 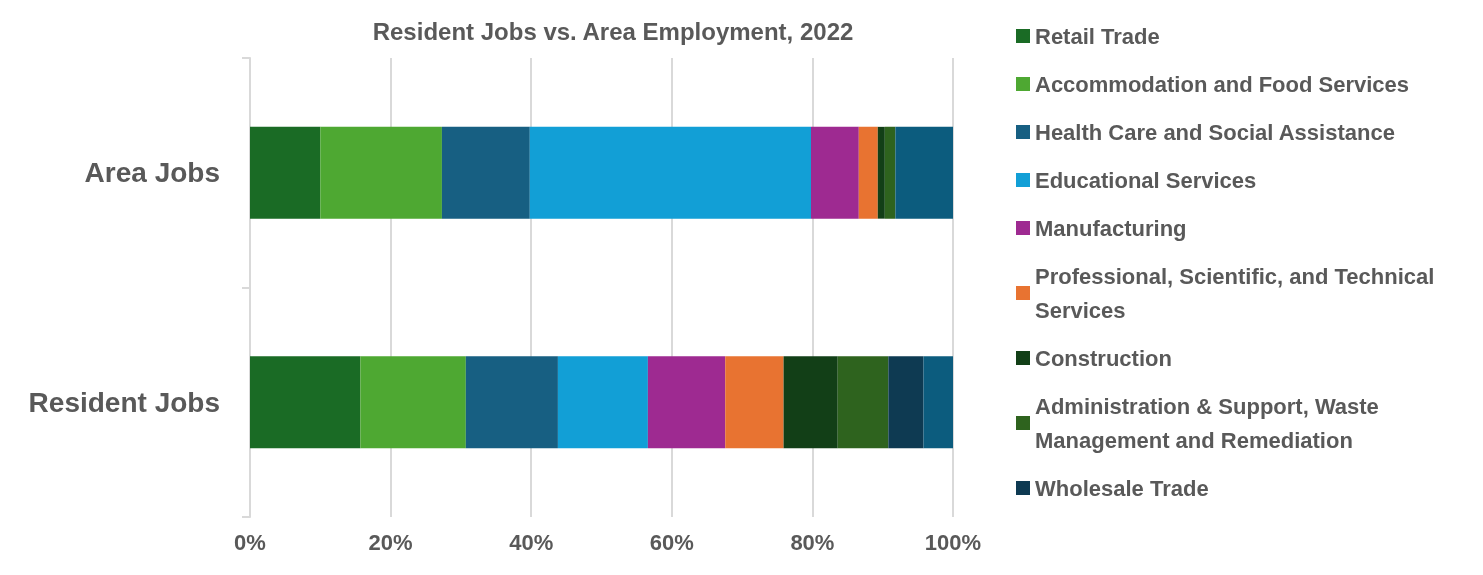 I want to click on legend-label: Accommodation and Food Services, so click(x=1222, y=84).